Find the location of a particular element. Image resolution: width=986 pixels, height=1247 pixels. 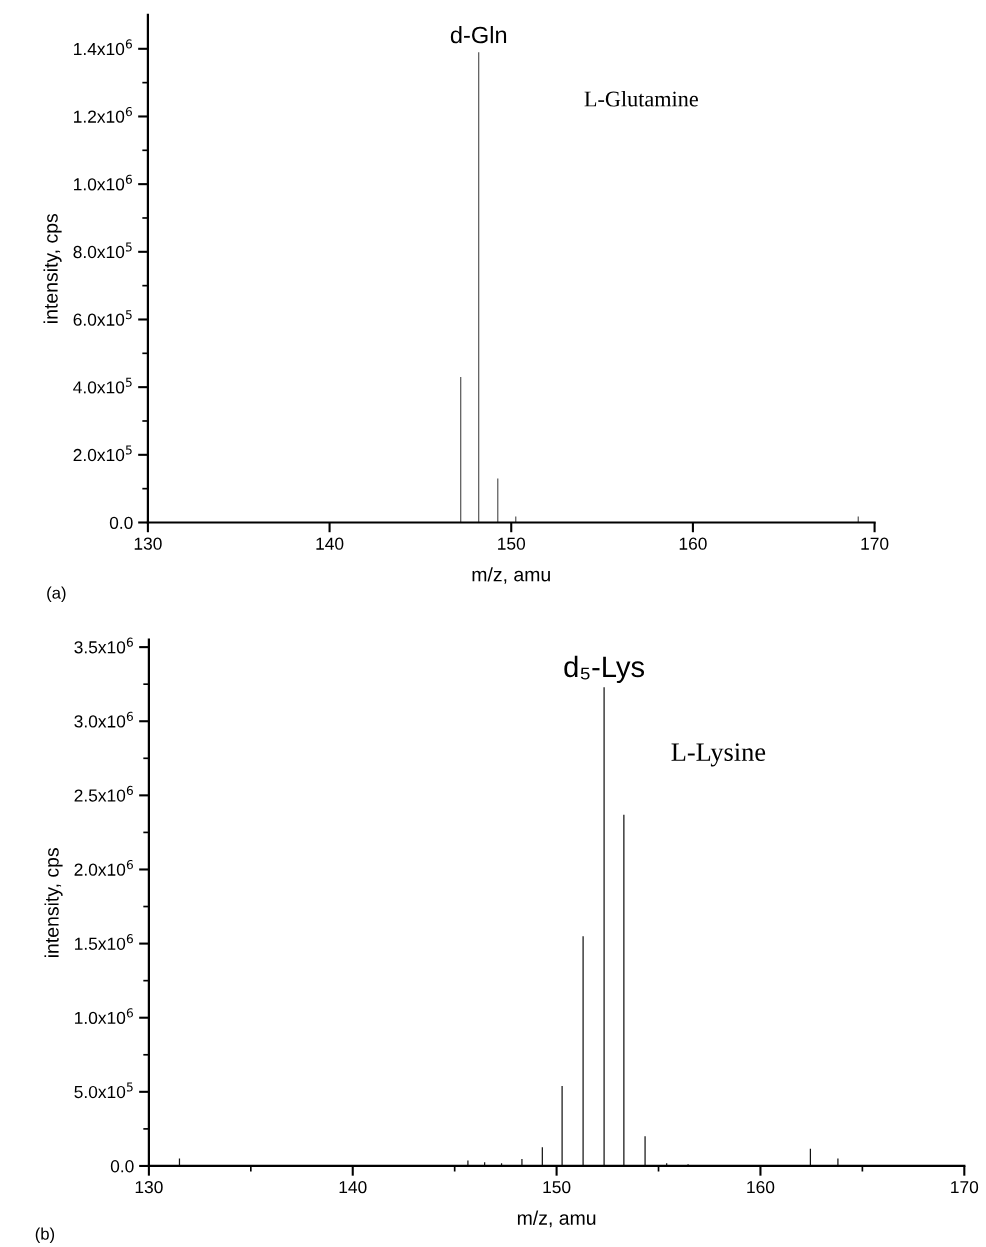

y-tick-label: 3.0x10$^{6}$ is located at coordinates (103, 719).